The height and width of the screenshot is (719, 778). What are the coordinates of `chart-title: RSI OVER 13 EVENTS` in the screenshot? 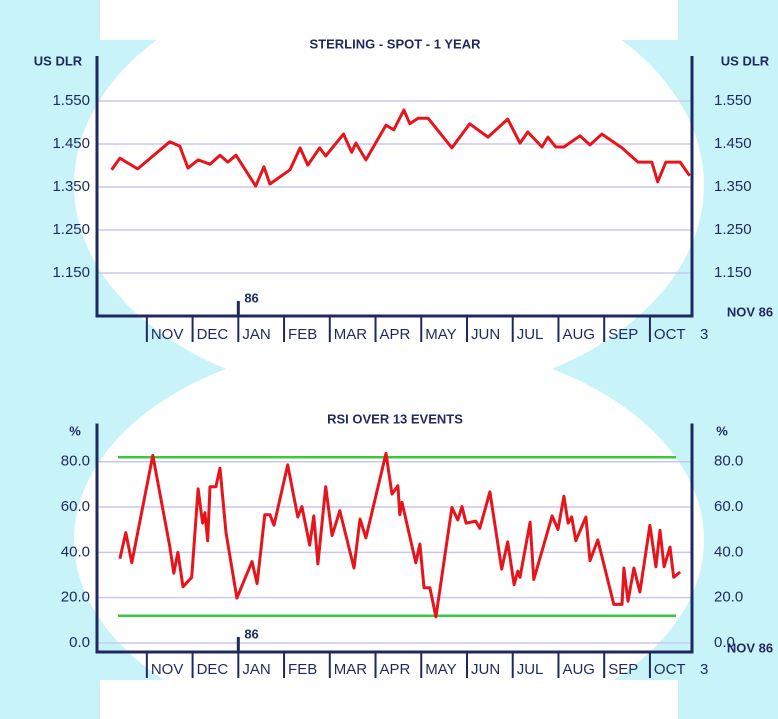 It's located at (395, 418).